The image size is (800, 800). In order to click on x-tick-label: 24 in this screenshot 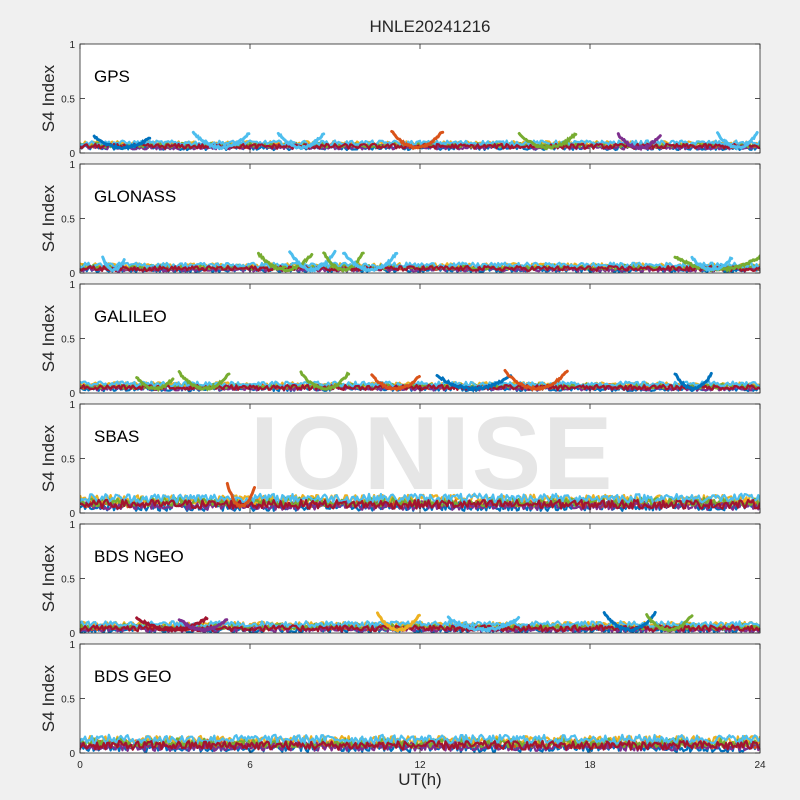, I will do `click(760, 765)`.